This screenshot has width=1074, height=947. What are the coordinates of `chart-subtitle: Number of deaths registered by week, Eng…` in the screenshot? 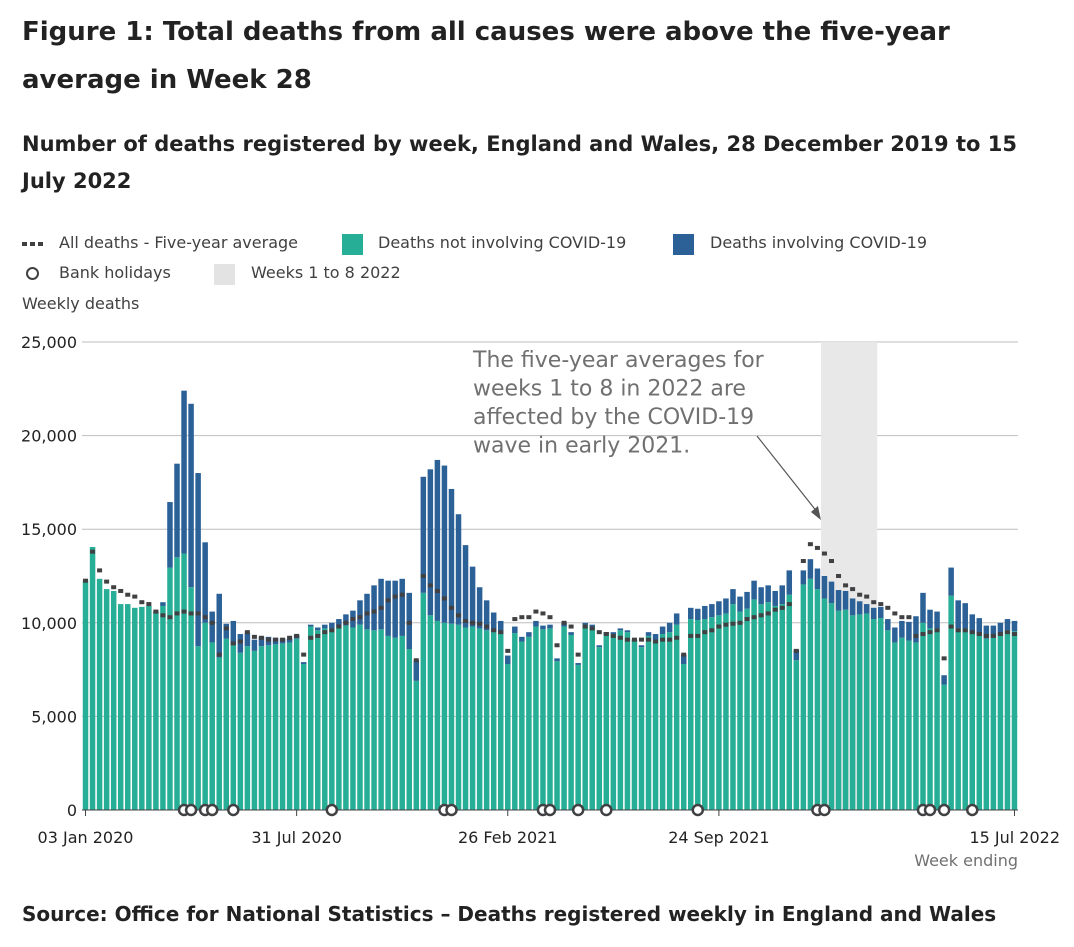 It's located at (519, 162).